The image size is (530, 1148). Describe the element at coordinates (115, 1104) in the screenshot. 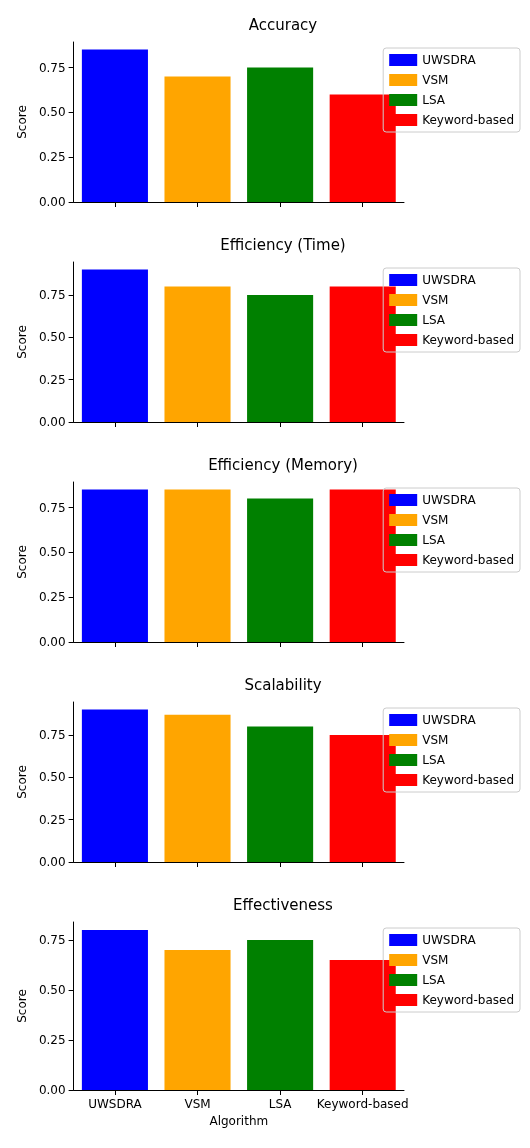

I see `x-tick-label: UWSDRA` at that location.